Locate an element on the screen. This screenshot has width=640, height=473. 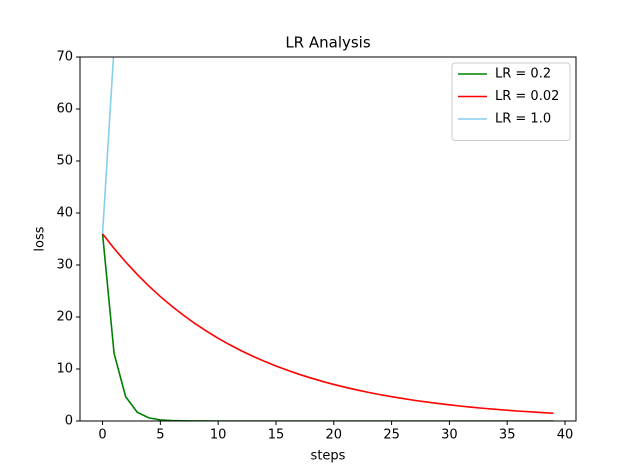
y-tick-label: 20 is located at coordinates (64, 317).